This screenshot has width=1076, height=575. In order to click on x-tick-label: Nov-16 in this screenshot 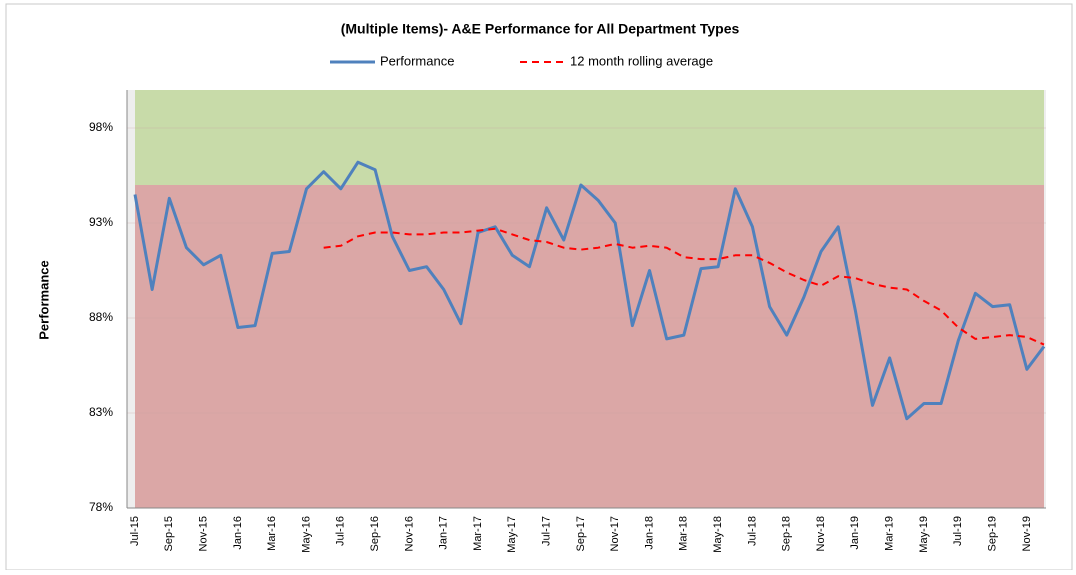, I will do `click(409, 533)`.